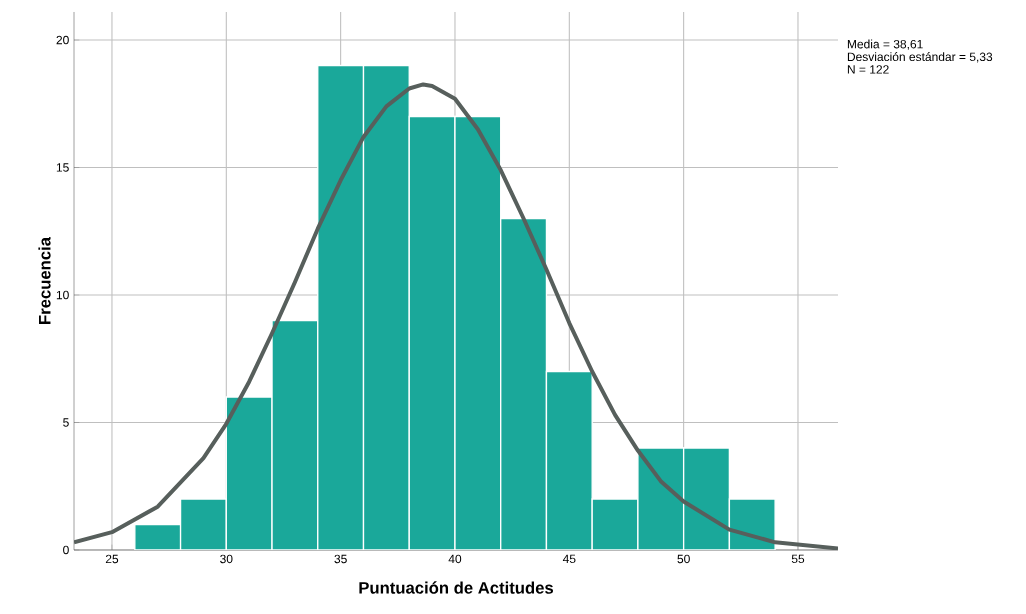  I want to click on y-axis-title: Frecuencia, so click(44, 280).